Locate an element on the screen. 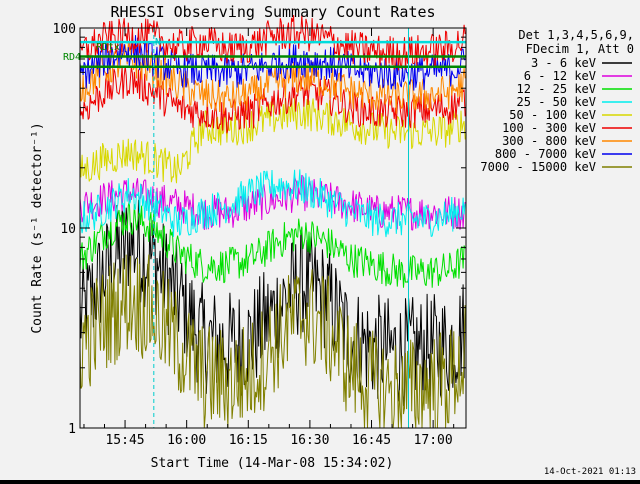  chart-title: RHESSI Observing Summary Count Rates is located at coordinates (272, 12).